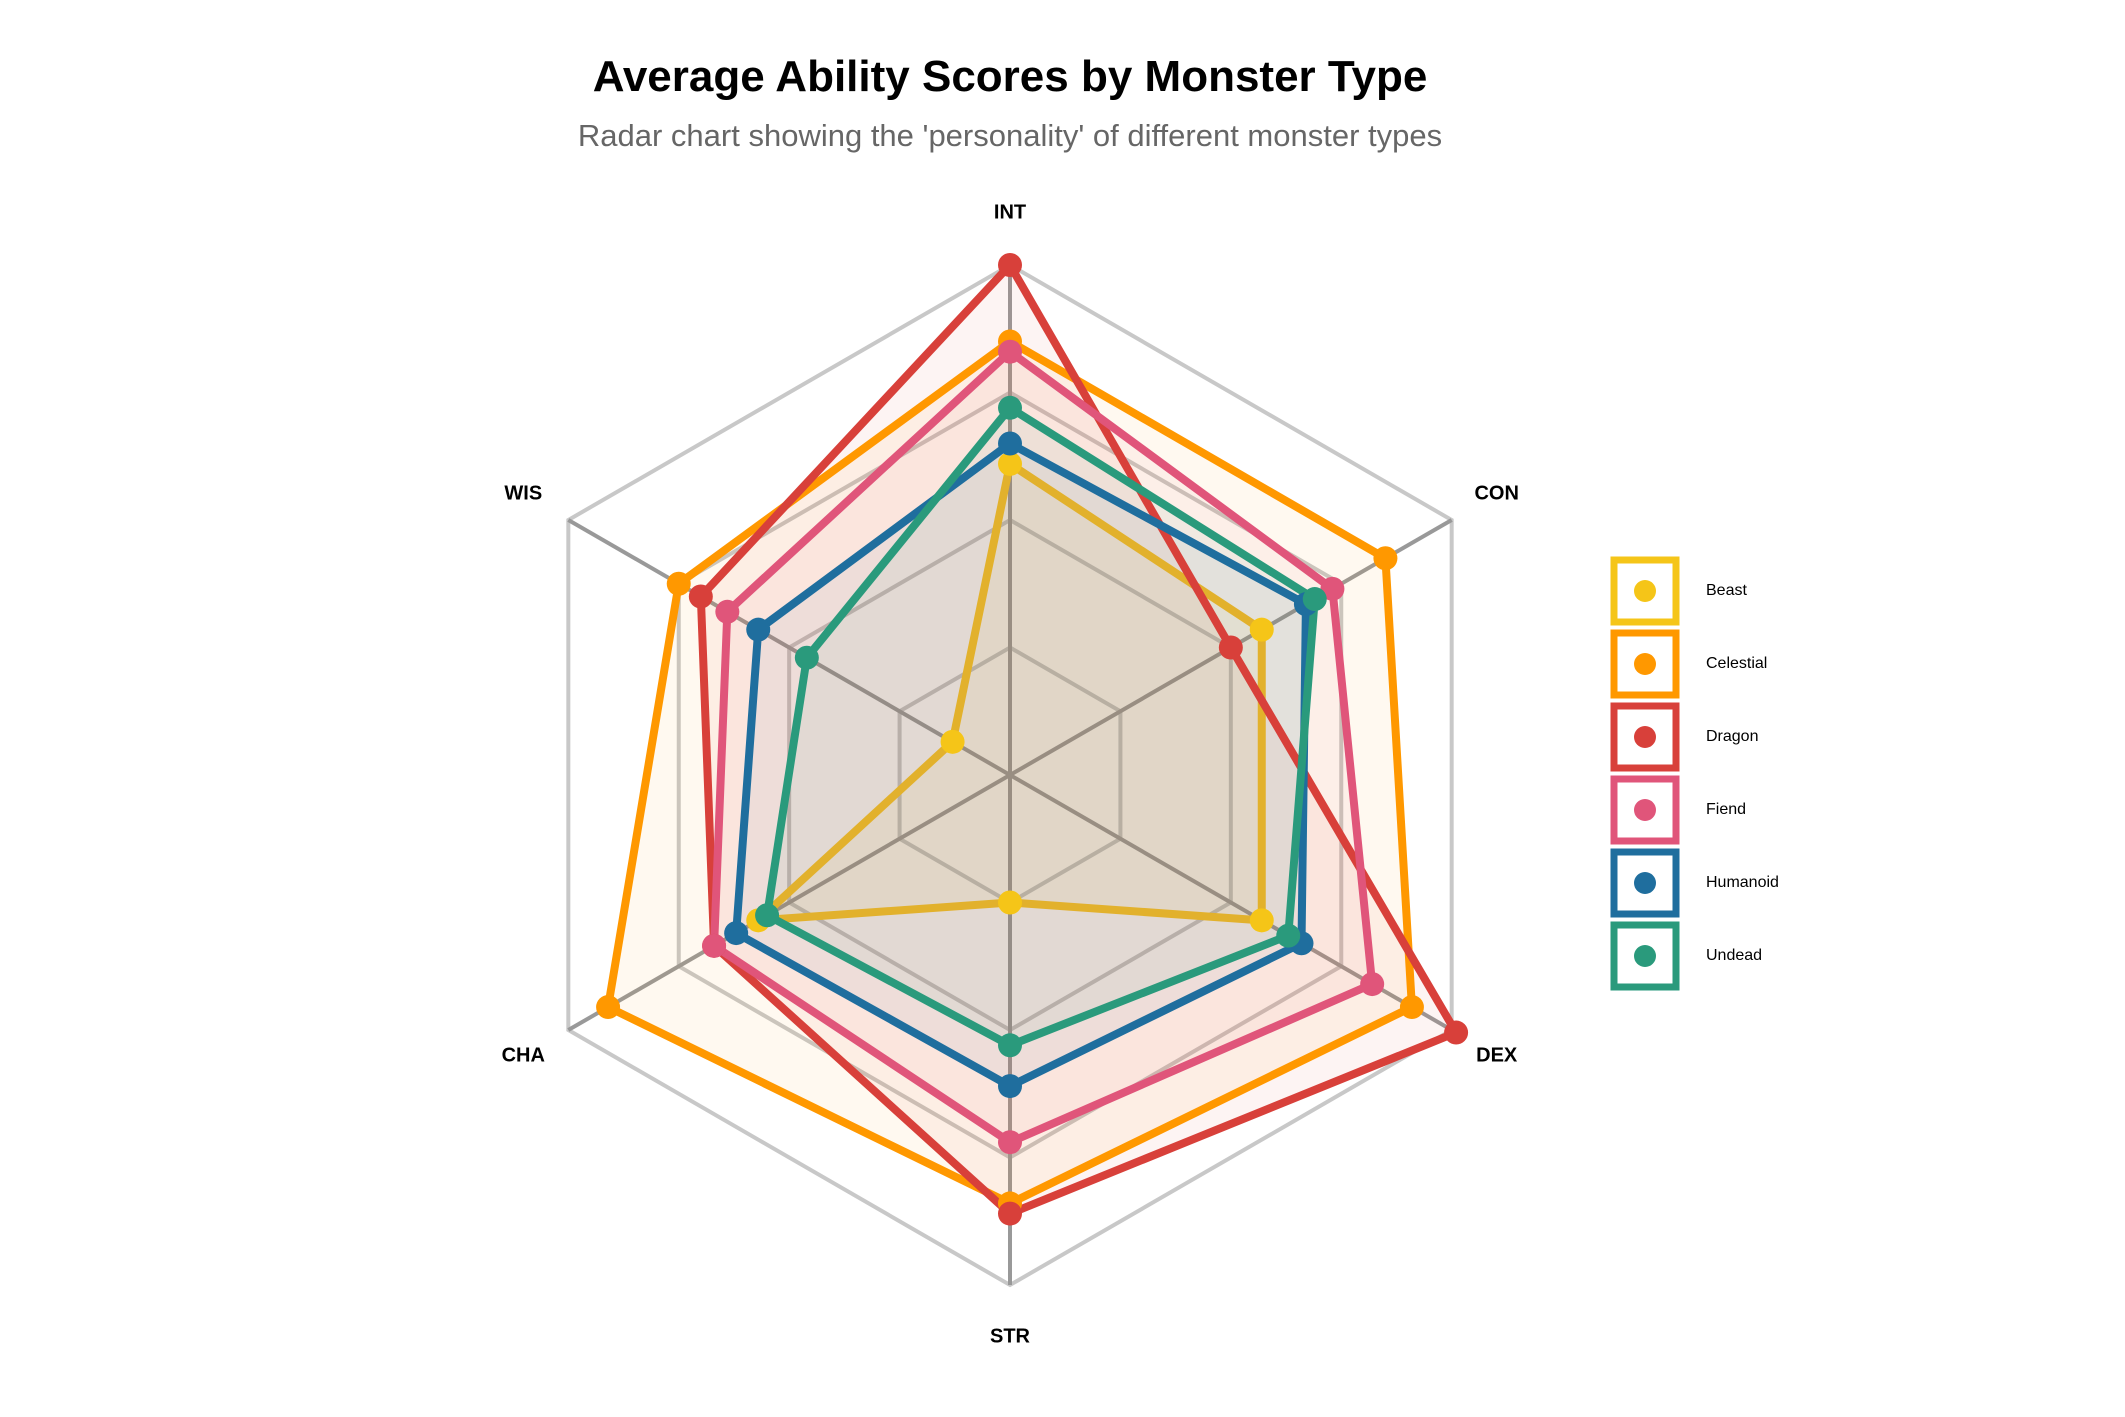  Describe the element at coordinates (1010, 443) in the screenshot. I see `point-humanoid-int` at that location.